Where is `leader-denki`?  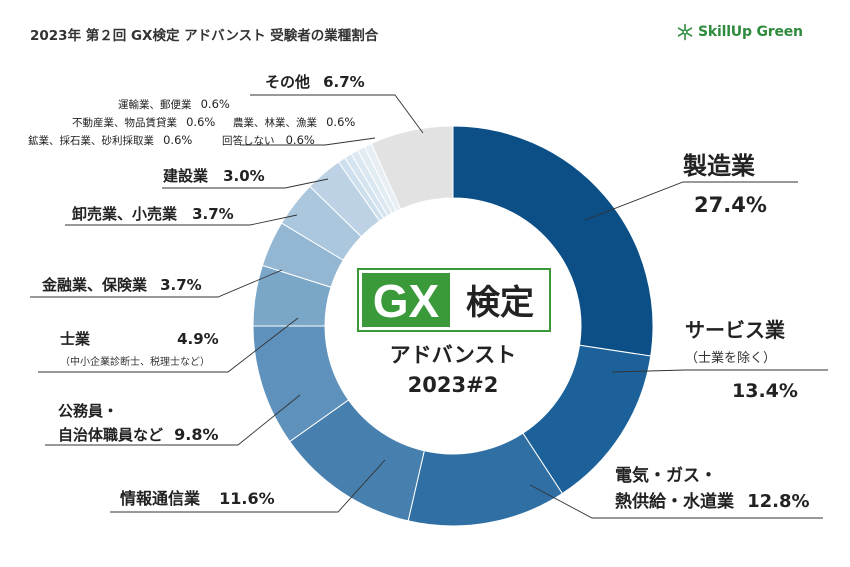 leader-denki is located at coordinates (676, 501).